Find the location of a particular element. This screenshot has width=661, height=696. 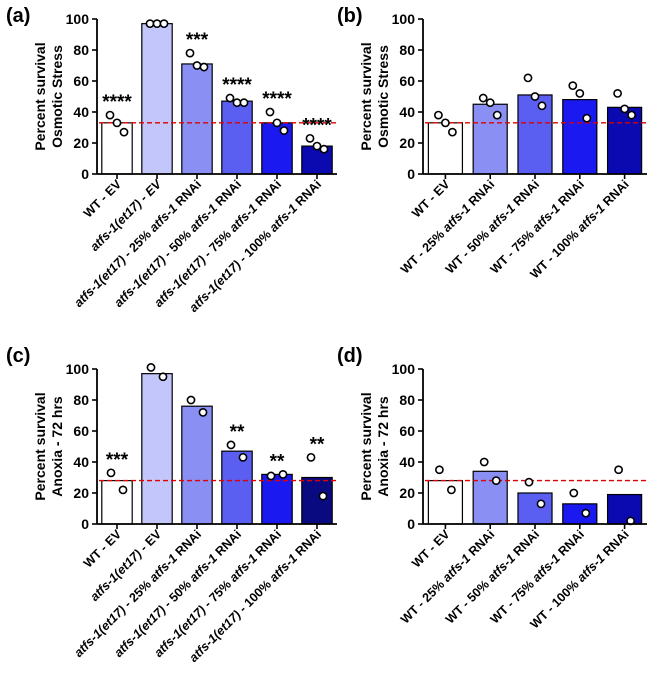

panel-label: (a) is located at coordinates (18, 16).